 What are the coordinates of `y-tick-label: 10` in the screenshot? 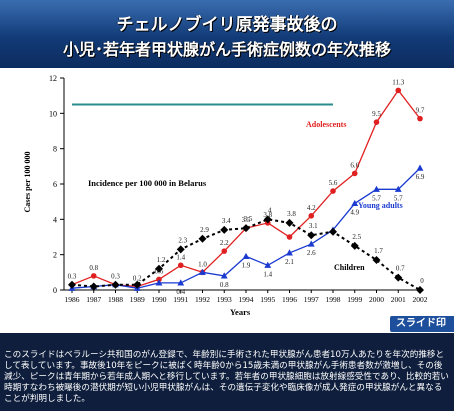 It's located at (53, 113).